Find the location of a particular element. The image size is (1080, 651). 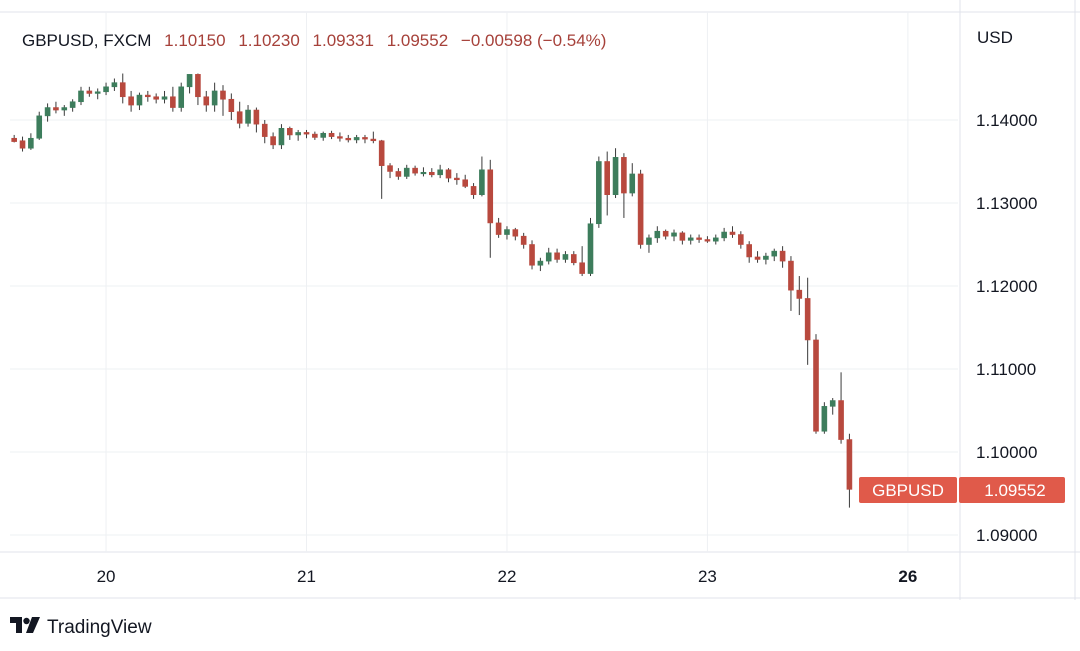

symbol-name: GBPUSD, FXCM is located at coordinates (87, 40).